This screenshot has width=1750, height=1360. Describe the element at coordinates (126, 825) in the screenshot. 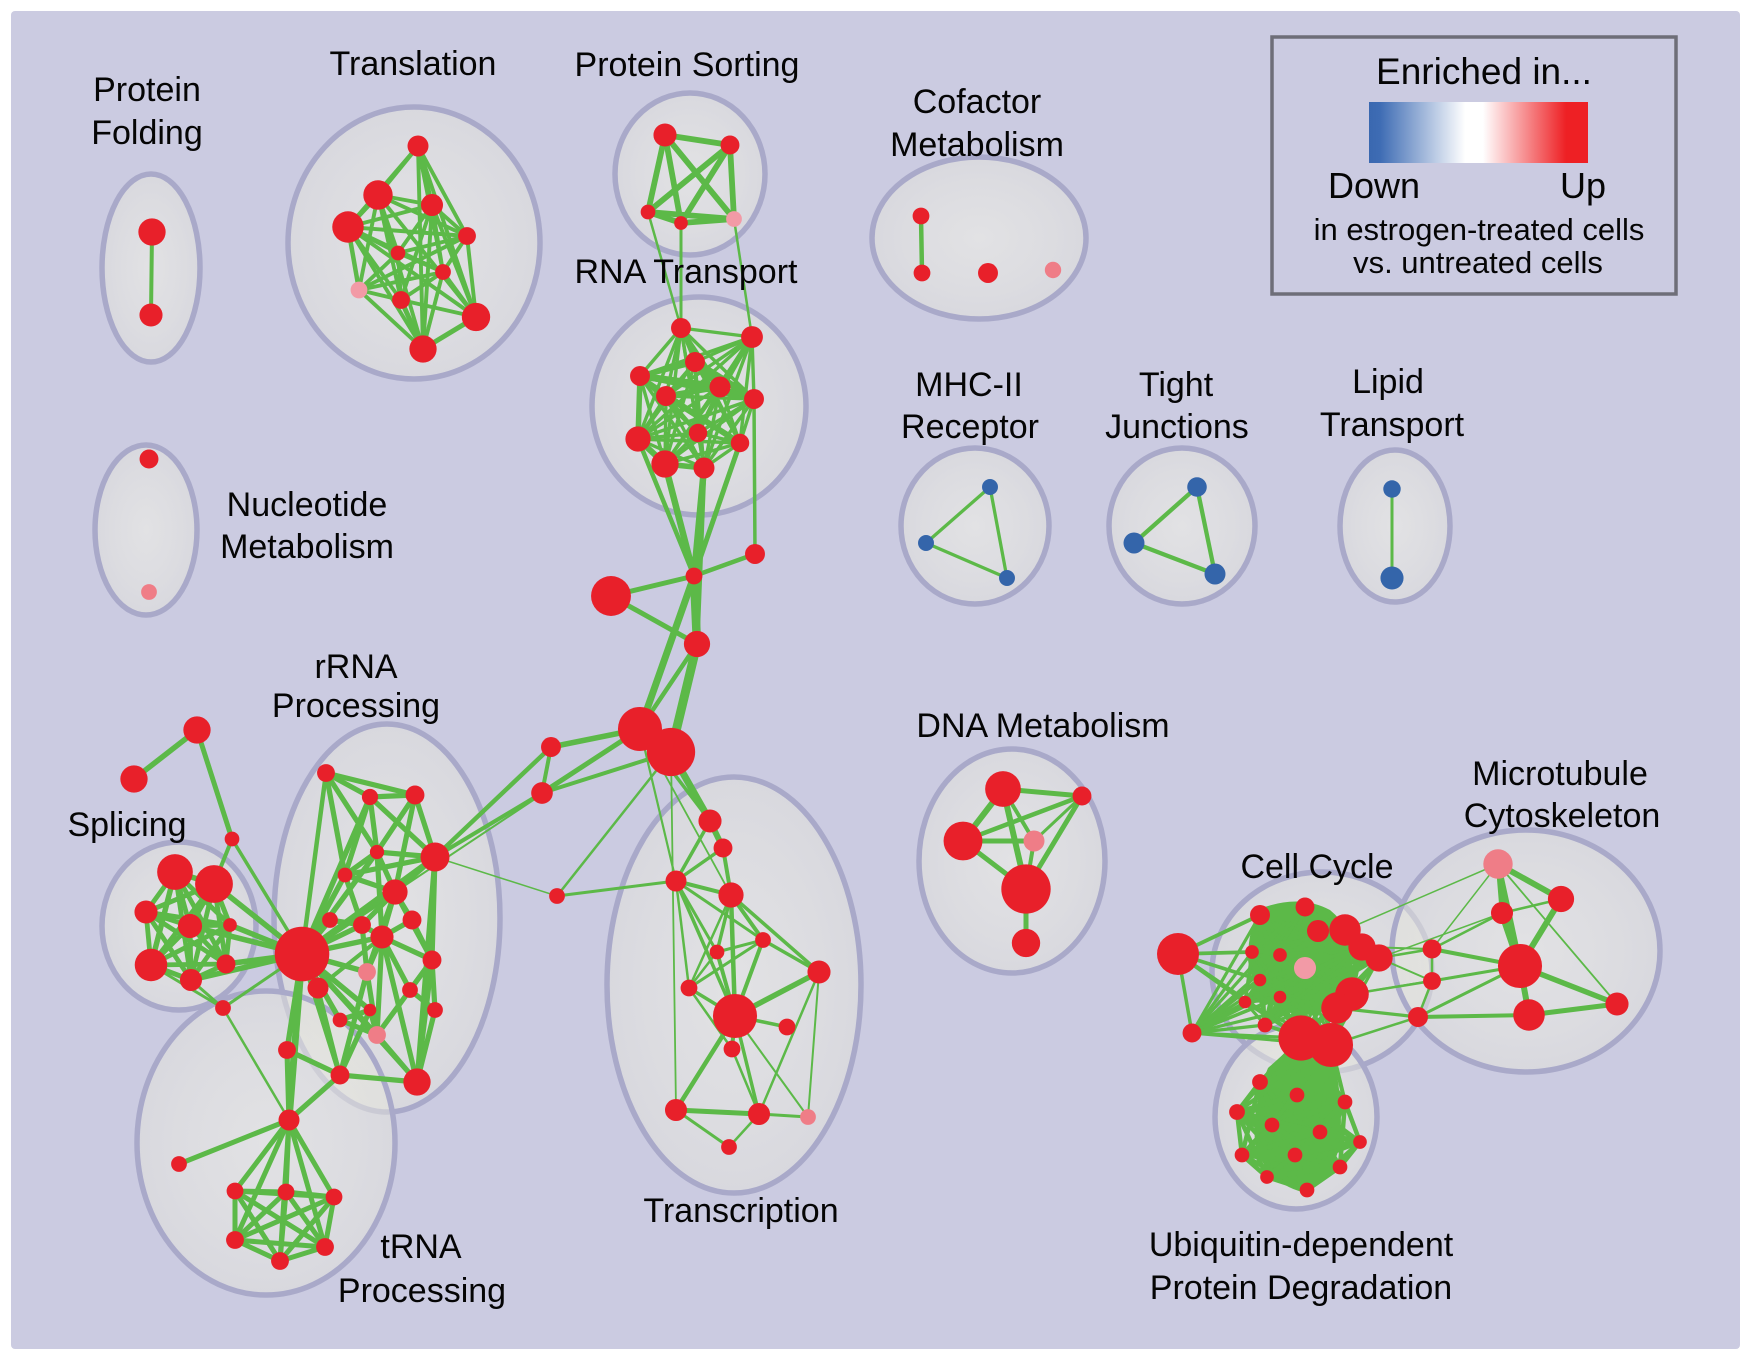

I see `svg-text: Splicing` at that location.